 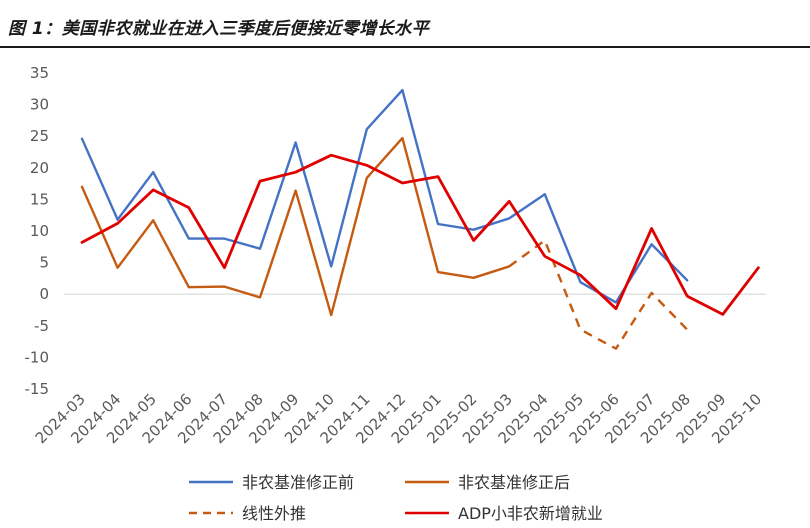 I want to click on y-tick-label: 0, so click(x=44, y=294).